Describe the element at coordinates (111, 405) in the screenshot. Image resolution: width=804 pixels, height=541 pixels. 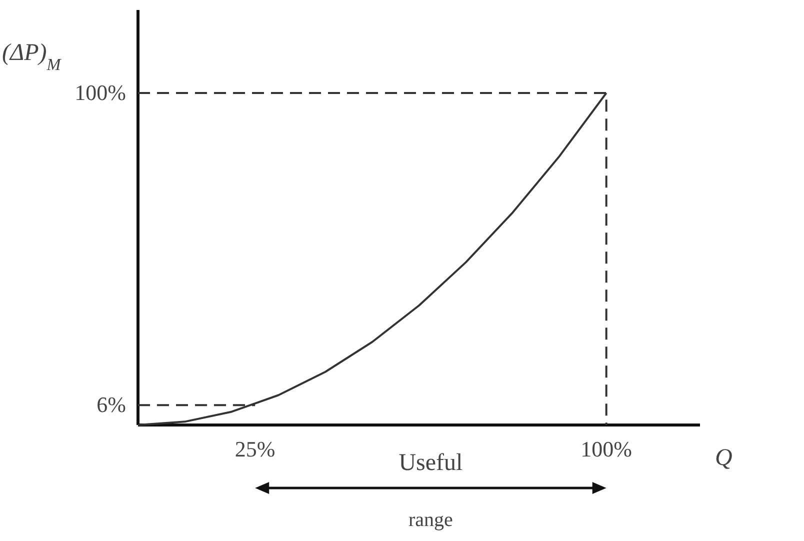
I see `y-tick-label: 6%` at that location.